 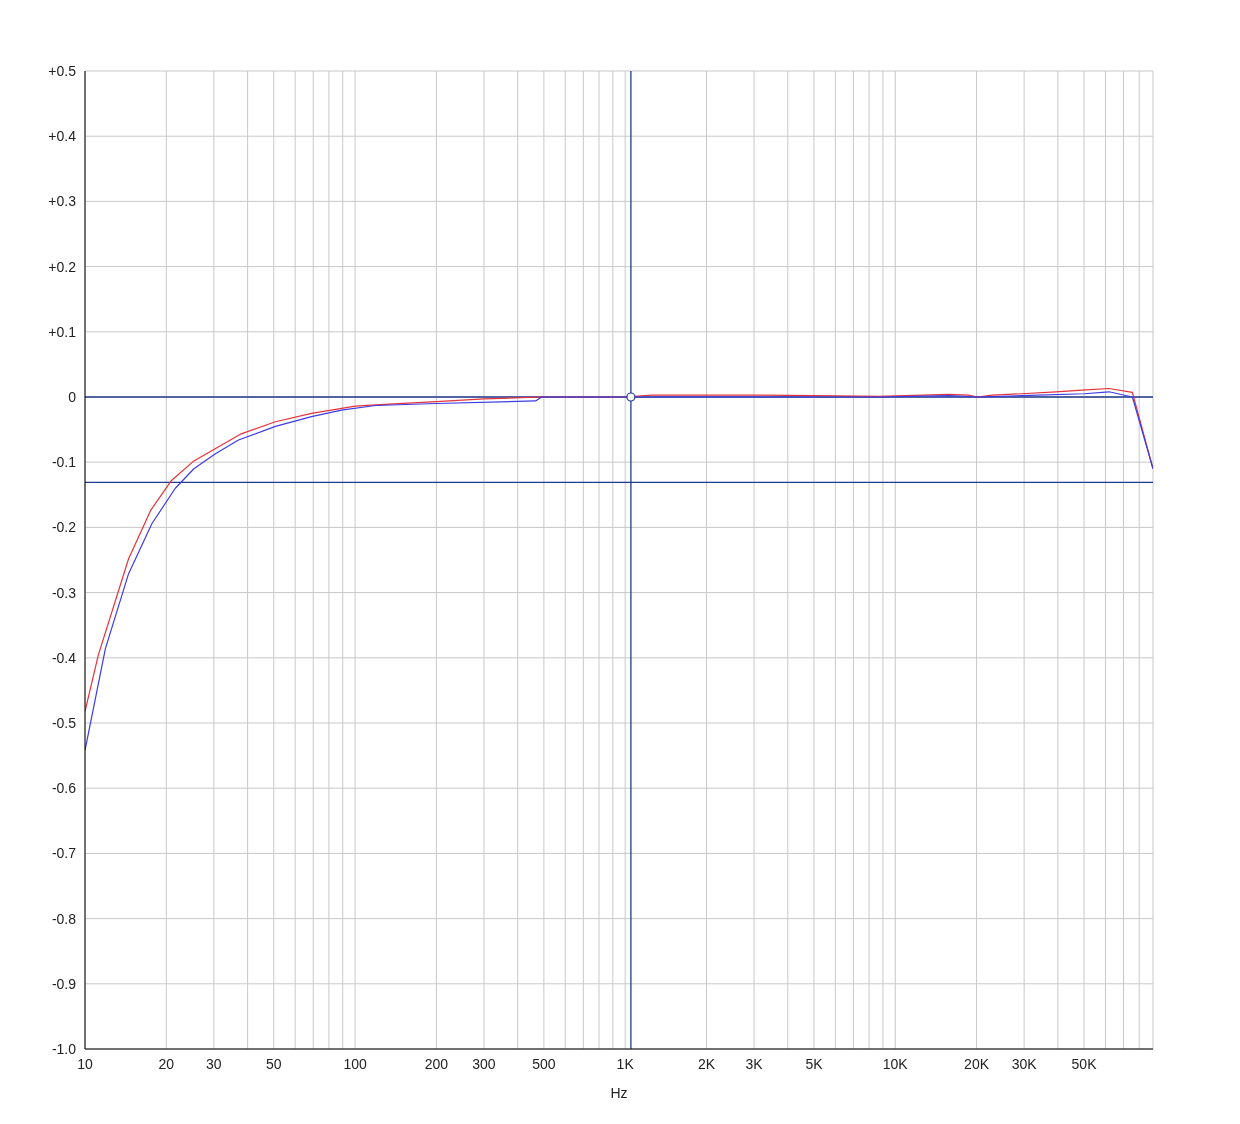 What do you see at coordinates (355, 1063) in the screenshot?
I see `x-tick-label: 100` at bounding box center [355, 1063].